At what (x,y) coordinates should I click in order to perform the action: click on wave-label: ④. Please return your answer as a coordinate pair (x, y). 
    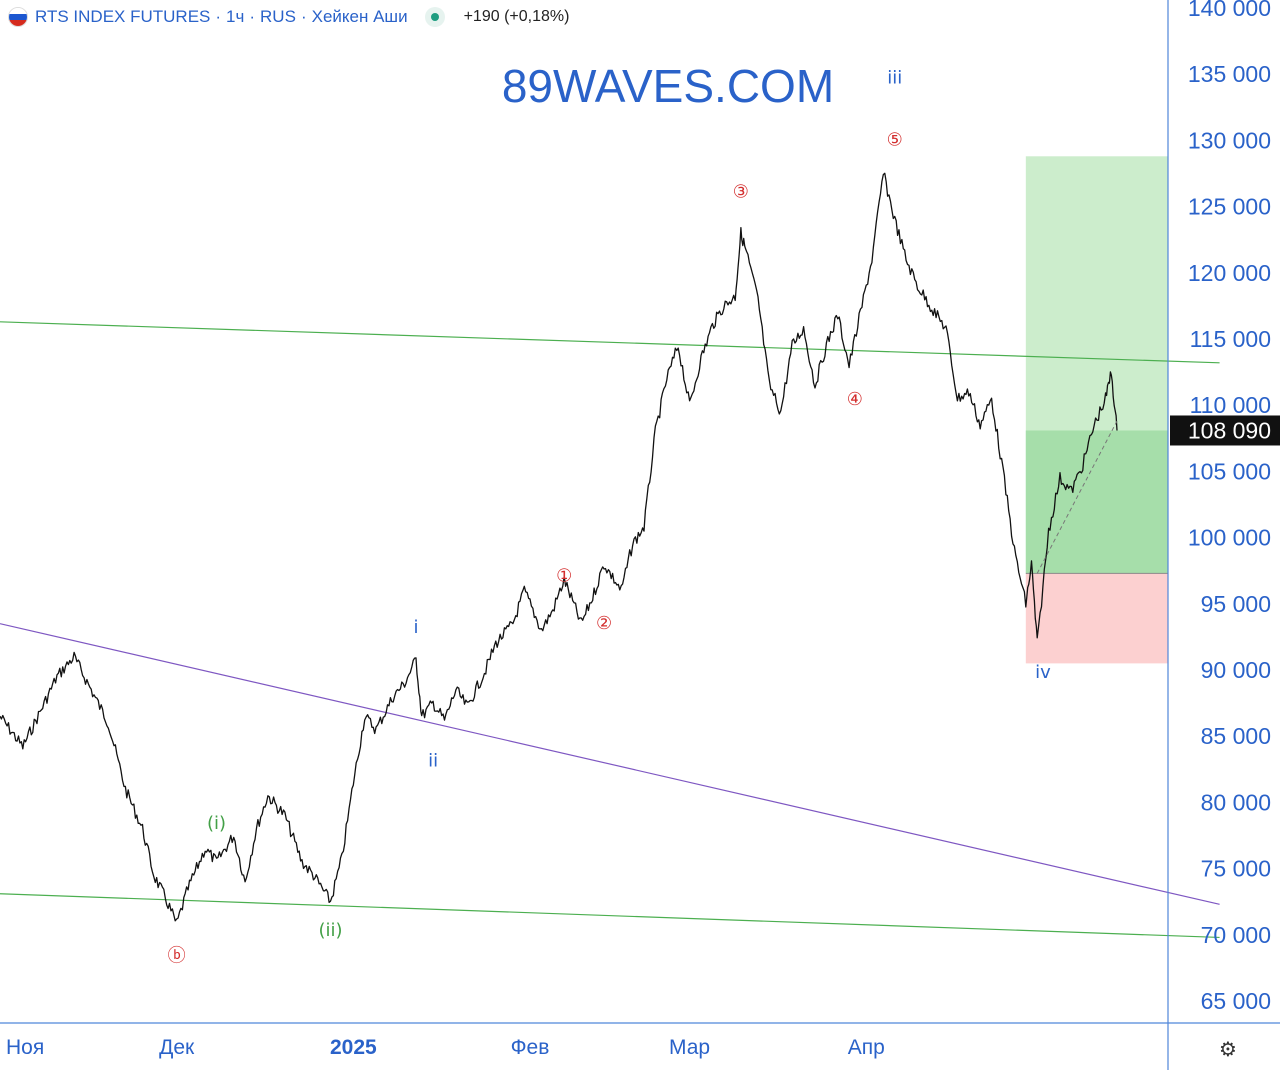
    Looking at the image, I should click on (855, 399).